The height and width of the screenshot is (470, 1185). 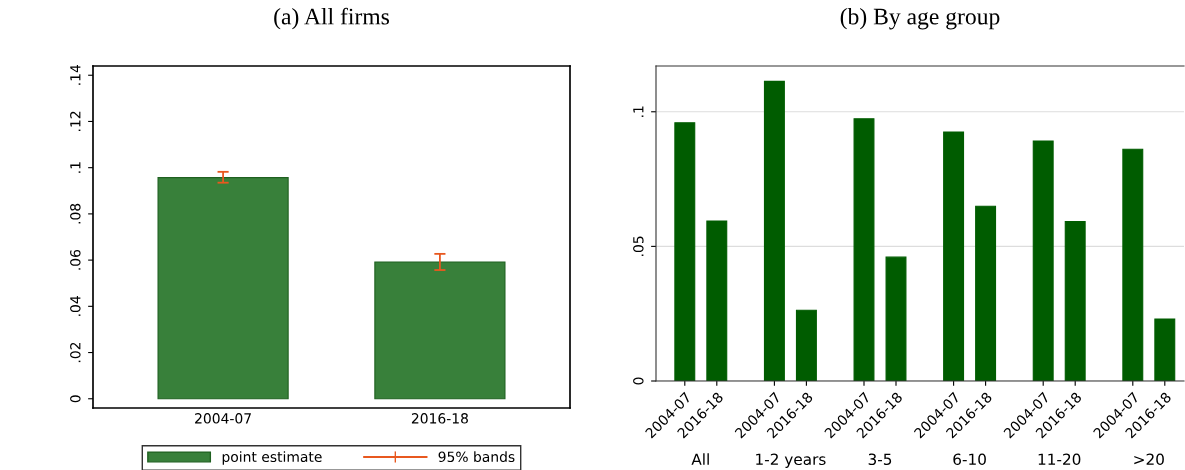 What do you see at coordinates (920, 18) in the screenshot?
I see `chart-title: (b) By age group` at bounding box center [920, 18].